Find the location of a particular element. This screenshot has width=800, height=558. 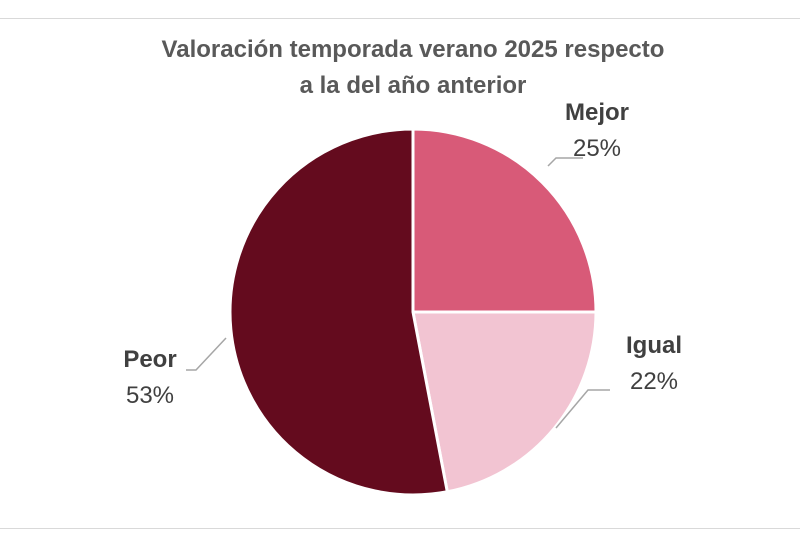

chart-title-line-2: a la del año anterior is located at coordinates (413, 85).